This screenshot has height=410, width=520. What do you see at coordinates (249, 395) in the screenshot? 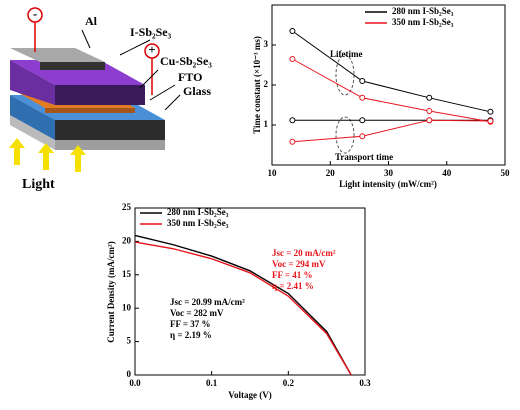
I see `x-axis-title: Voltage (V)` at bounding box center [249, 395].